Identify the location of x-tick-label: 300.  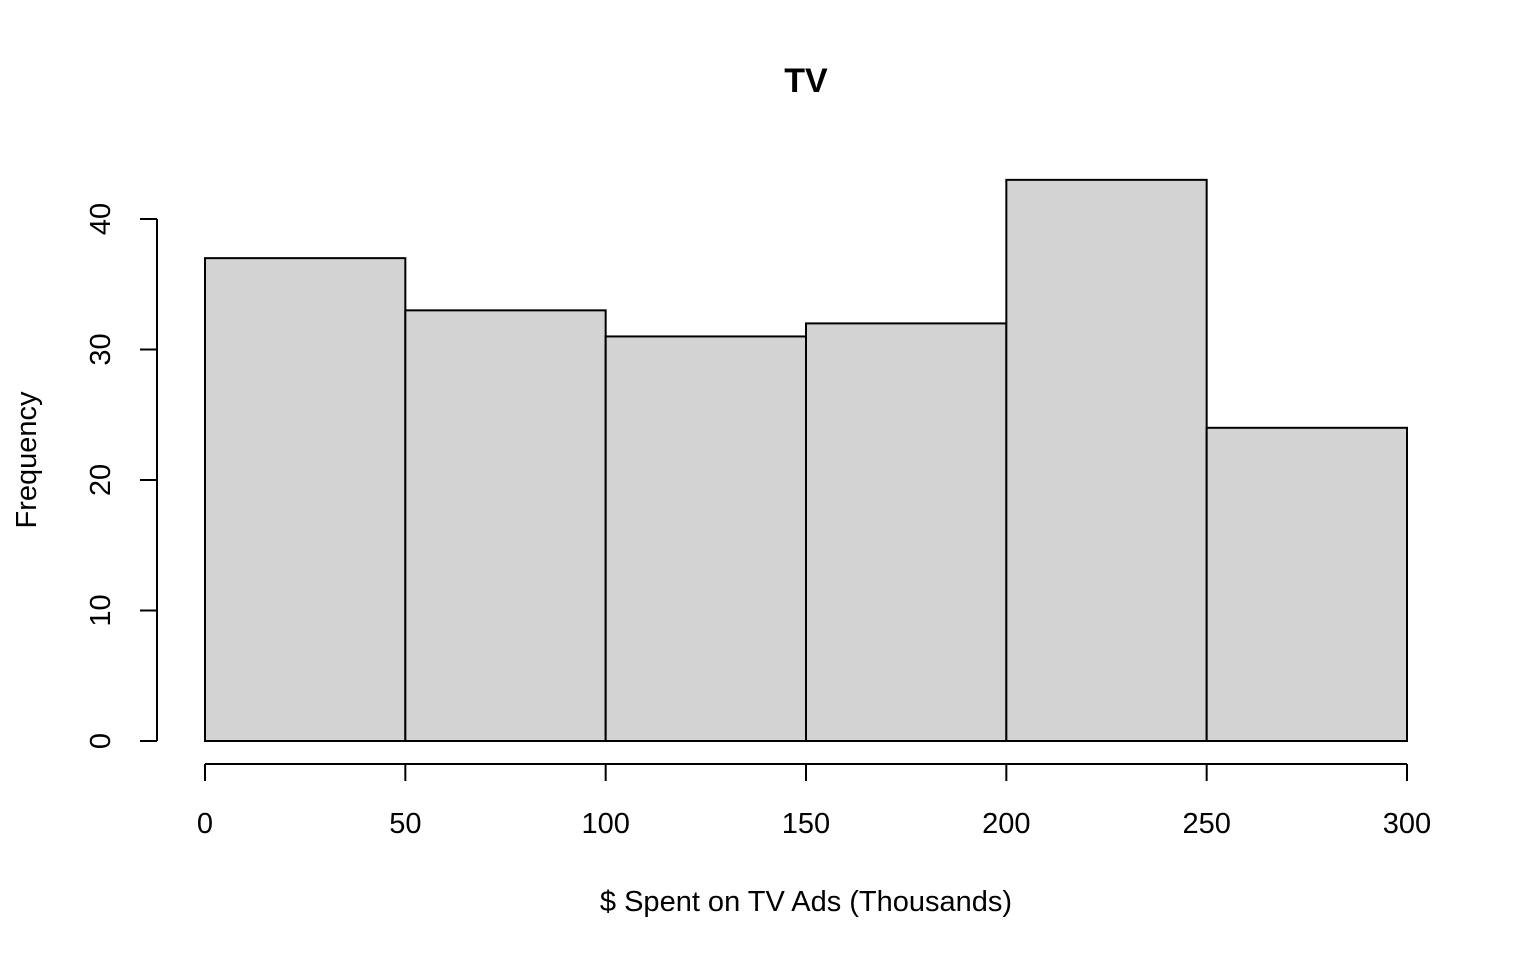
(1407, 824).